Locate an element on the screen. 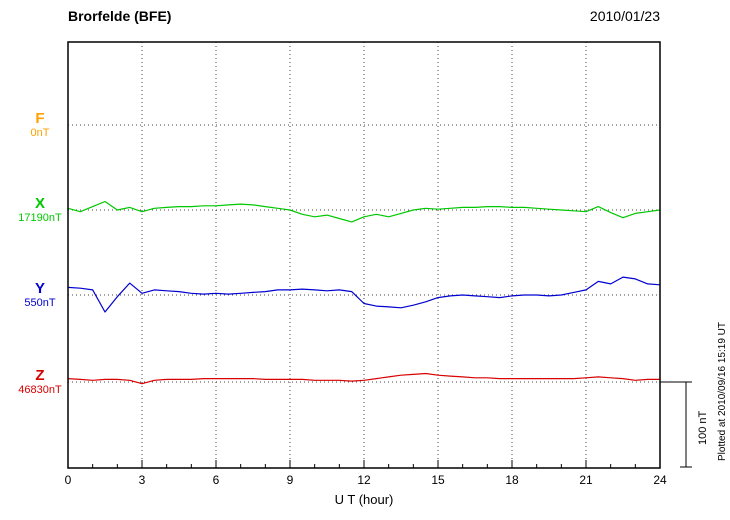 The height and width of the screenshot is (520, 730). x-tick-label: 3 is located at coordinates (142, 480).